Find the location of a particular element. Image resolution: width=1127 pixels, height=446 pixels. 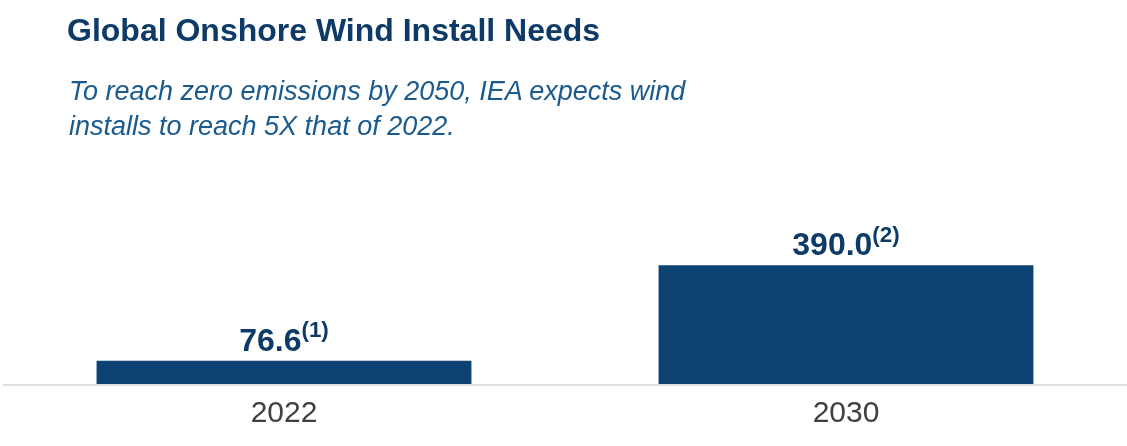

x-tick-label: 2022 is located at coordinates (284, 411).